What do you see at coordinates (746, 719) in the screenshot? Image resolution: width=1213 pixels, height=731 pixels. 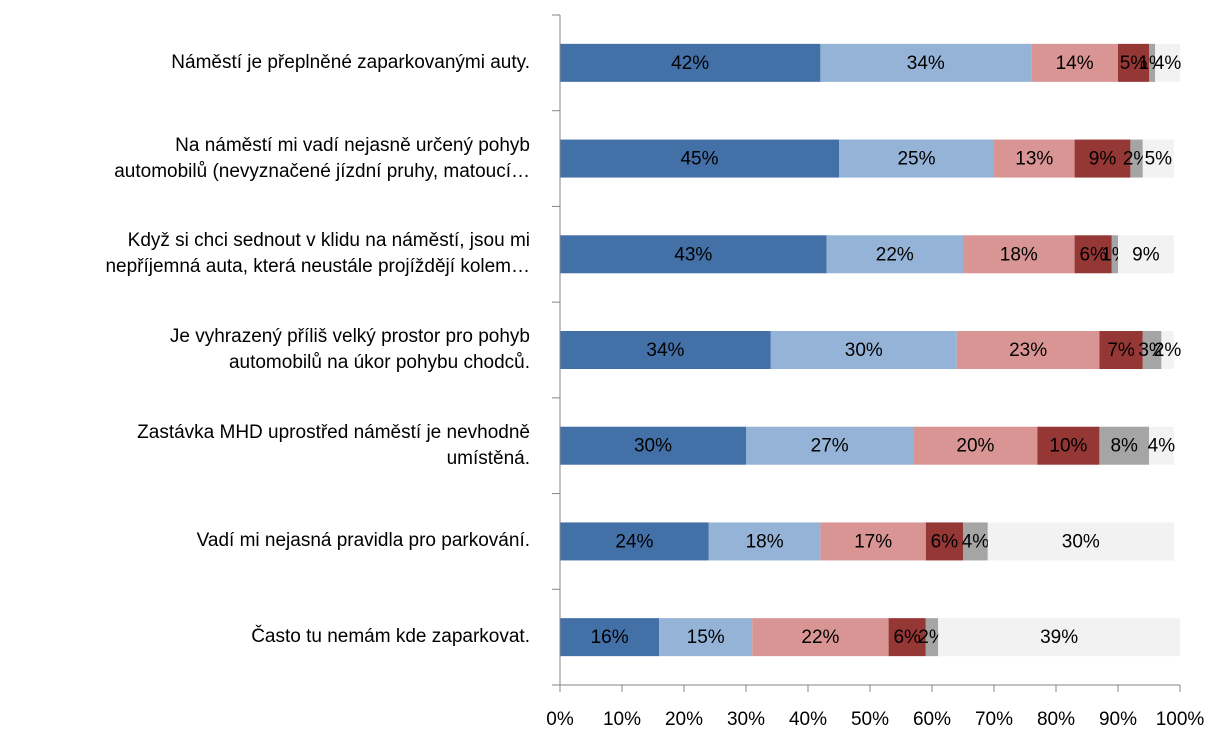 I see `x-tick-label: 30%` at bounding box center [746, 719].